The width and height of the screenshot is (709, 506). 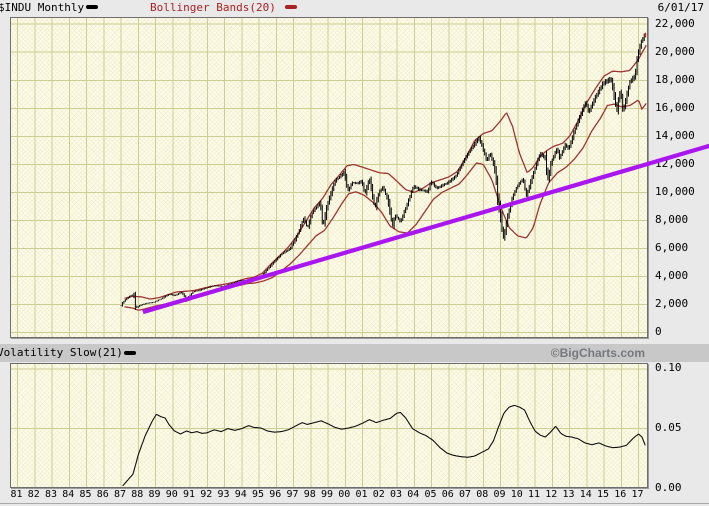 What do you see at coordinates (258, 494) in the screenshot?
I see `x-axis-year-tick: 95` at bounding box center [258, 494].